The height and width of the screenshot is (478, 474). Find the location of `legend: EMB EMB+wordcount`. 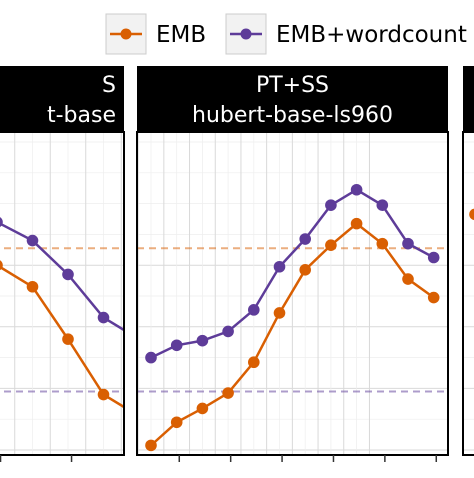

legend: EMB EMB+wordcount is located at coordinates (286, 34).